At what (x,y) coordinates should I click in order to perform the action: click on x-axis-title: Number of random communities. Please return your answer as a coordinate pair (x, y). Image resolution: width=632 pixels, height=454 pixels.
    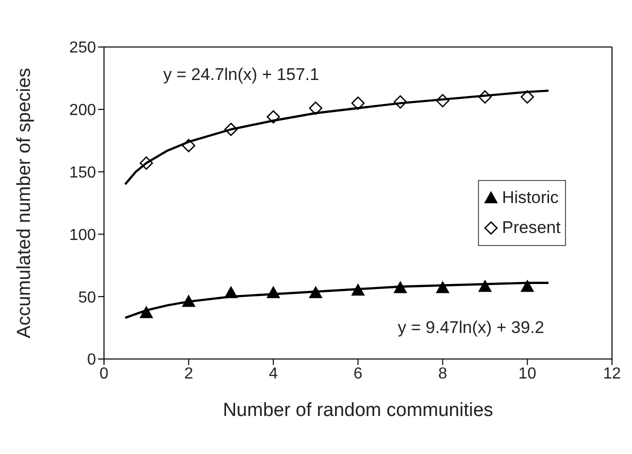
    Looking at the image, I should click on (358, 410).